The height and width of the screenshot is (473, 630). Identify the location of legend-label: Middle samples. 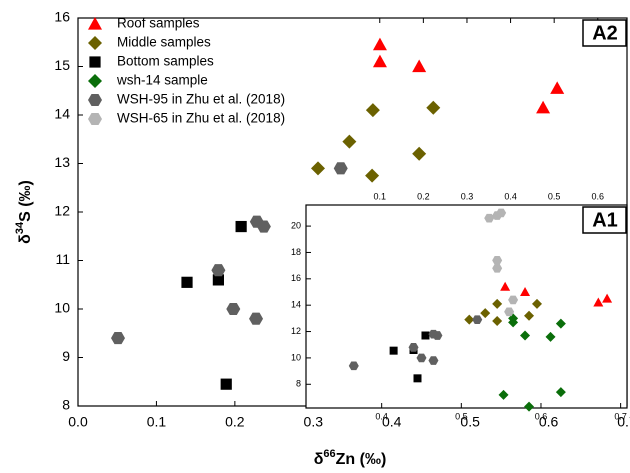
(164, 42).